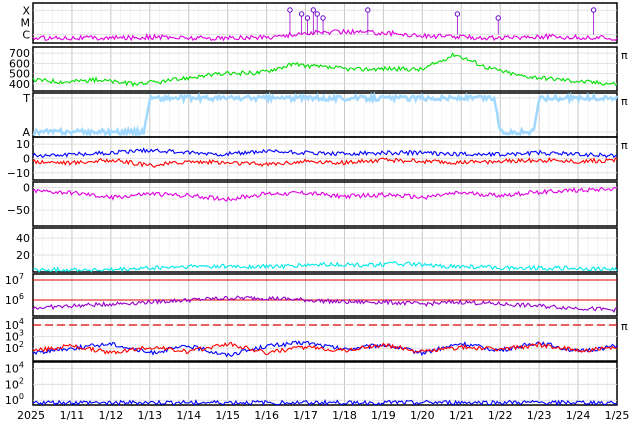 This screenshot has width=634, height=424. What do you see at coordinates (72, 415) in the screenshot?
I see `x-tick-label: 1/11` at bounding box center [72, 415].